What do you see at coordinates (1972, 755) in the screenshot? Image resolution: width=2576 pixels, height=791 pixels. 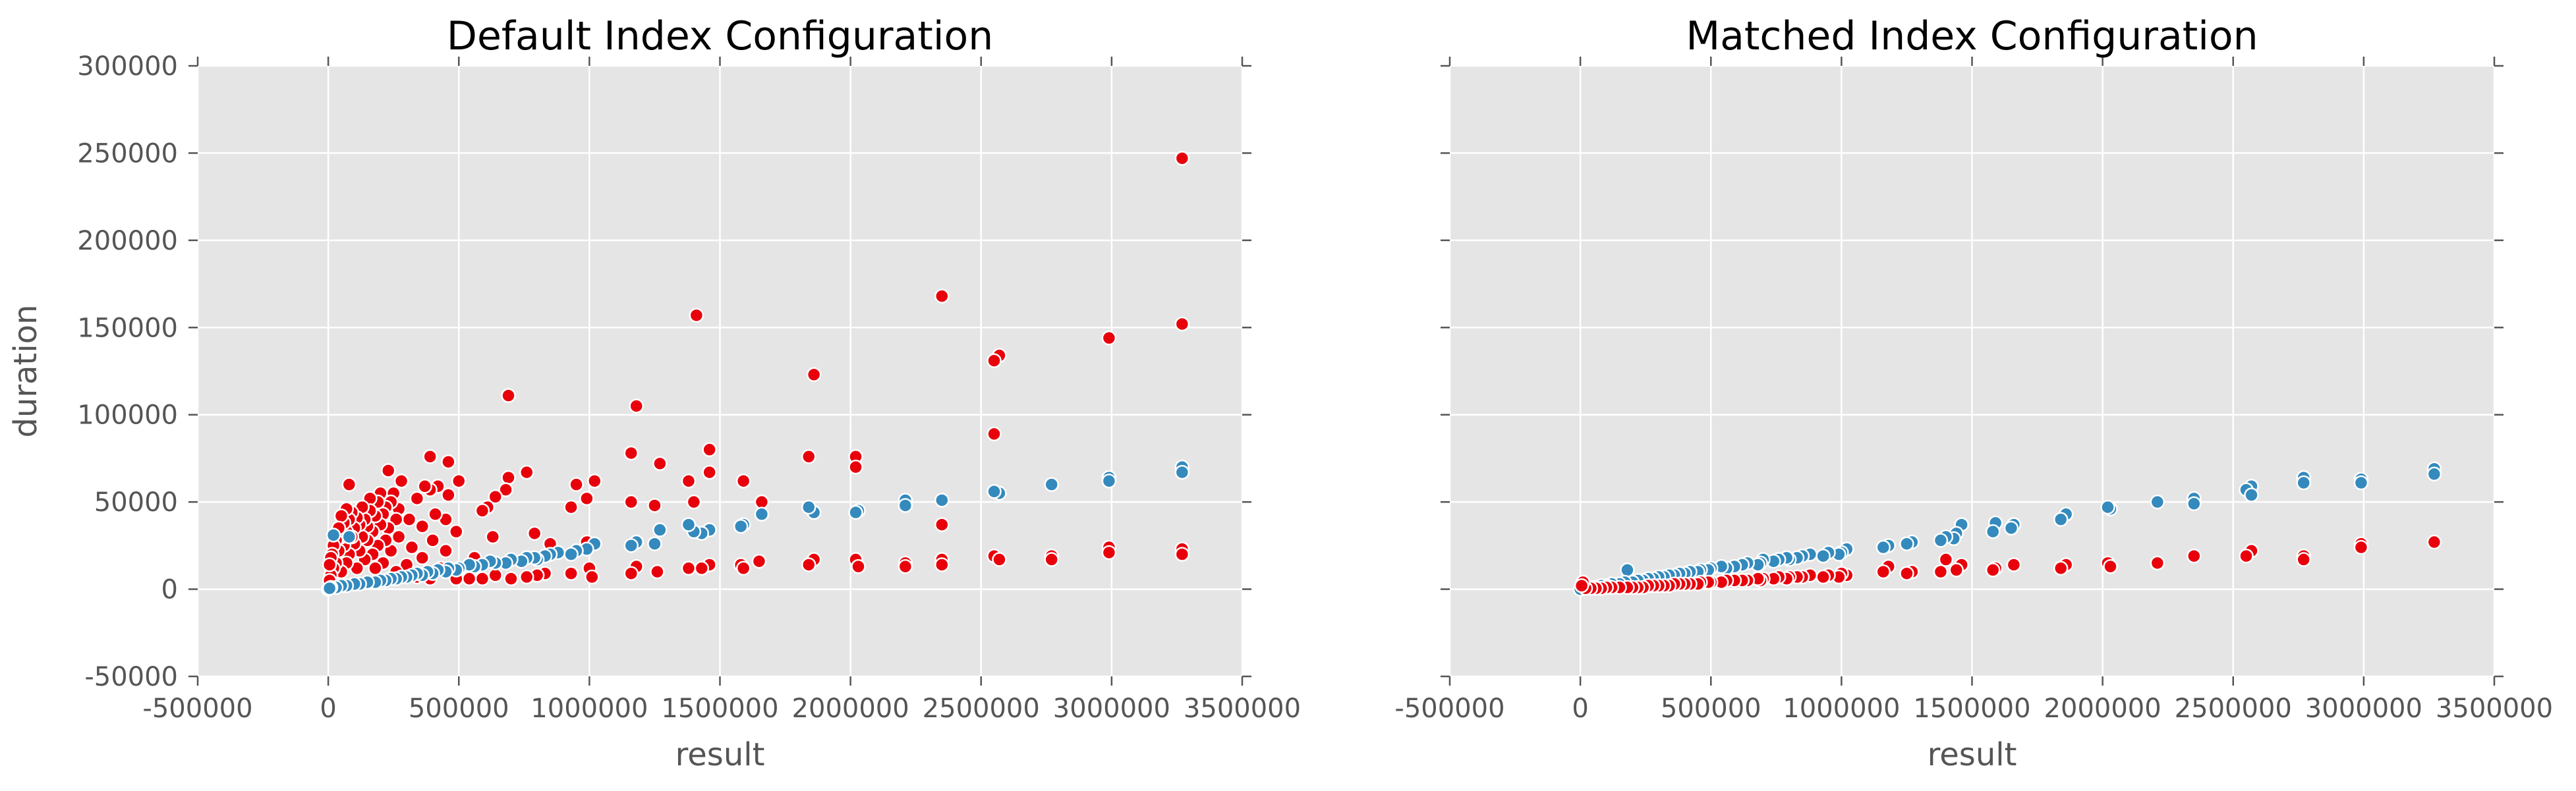 I see `right-x-axis-label: result` at bounding box center [1972, 755].